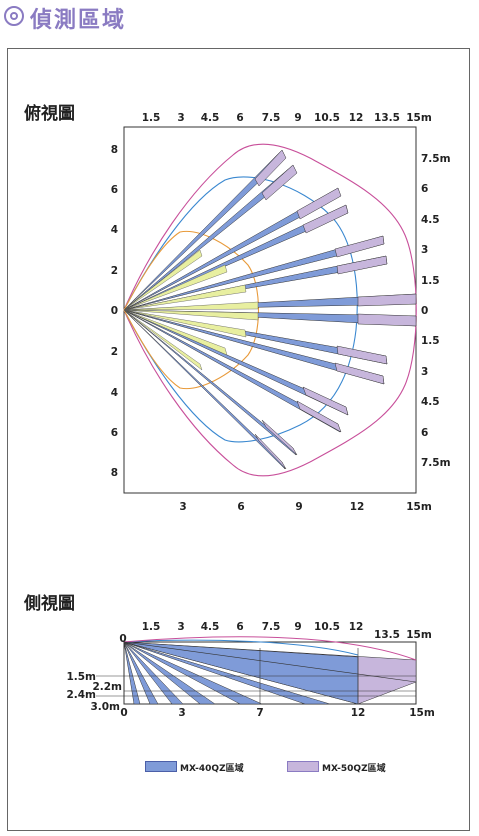  What do you see at coordinates (241, 647) in the screenshot?
I see `side-mx40-boundary` at bounding box center [241, 647].